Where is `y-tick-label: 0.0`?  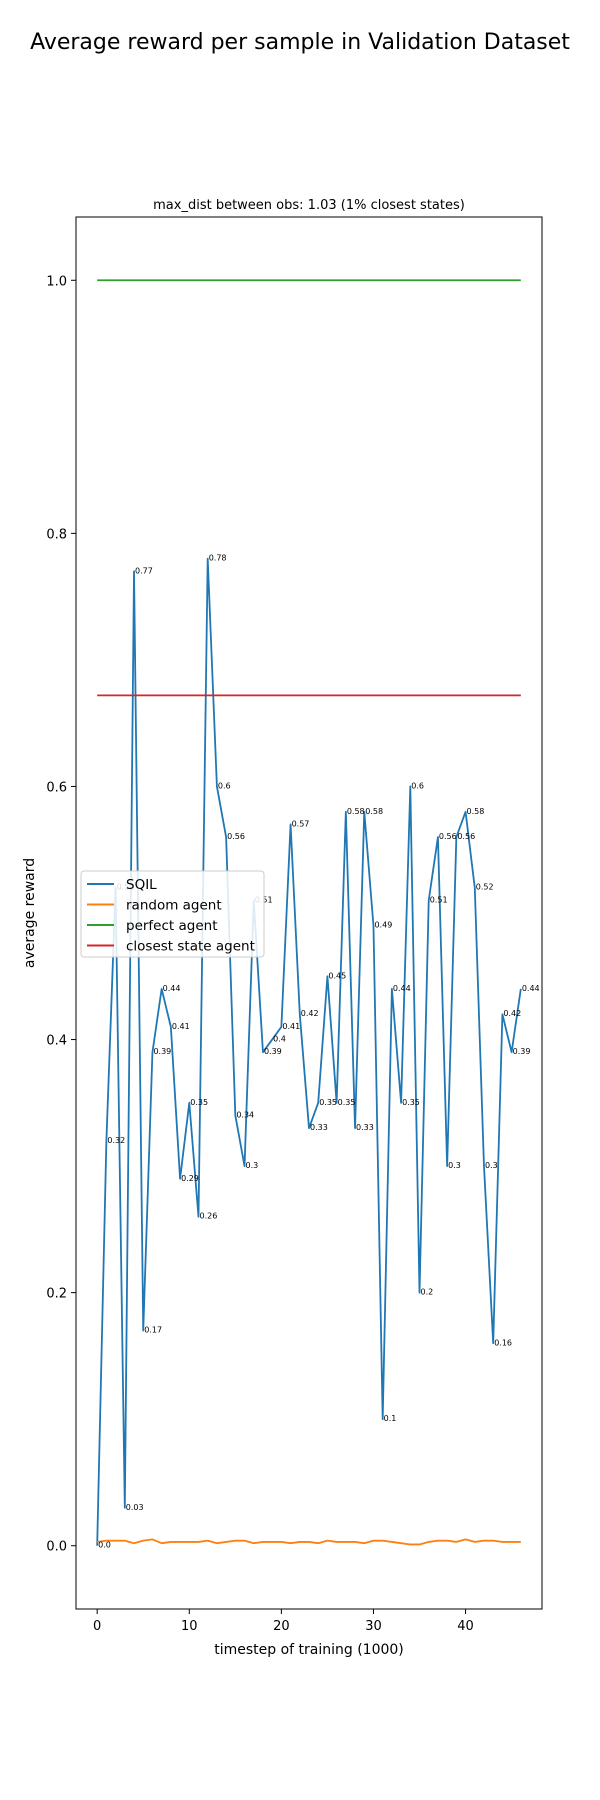 y-tick-label: 0.0 is located at coordinates (56, 1547).